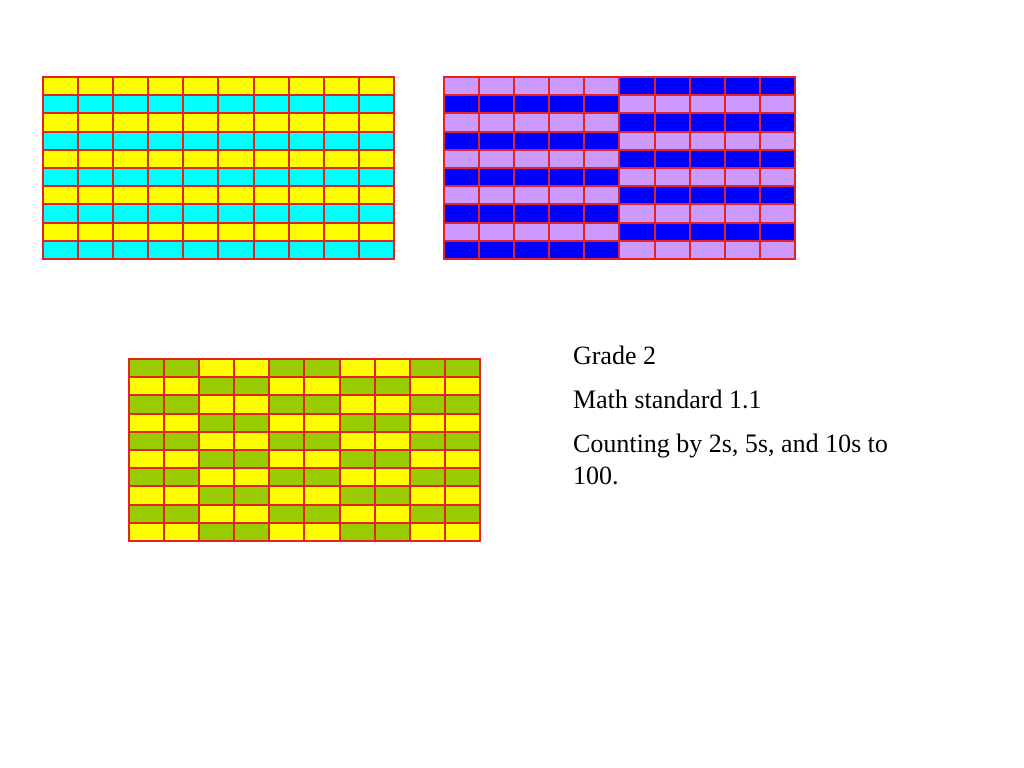  I want to click on hundred-grid-counting-by-2s, so click(218, 168).